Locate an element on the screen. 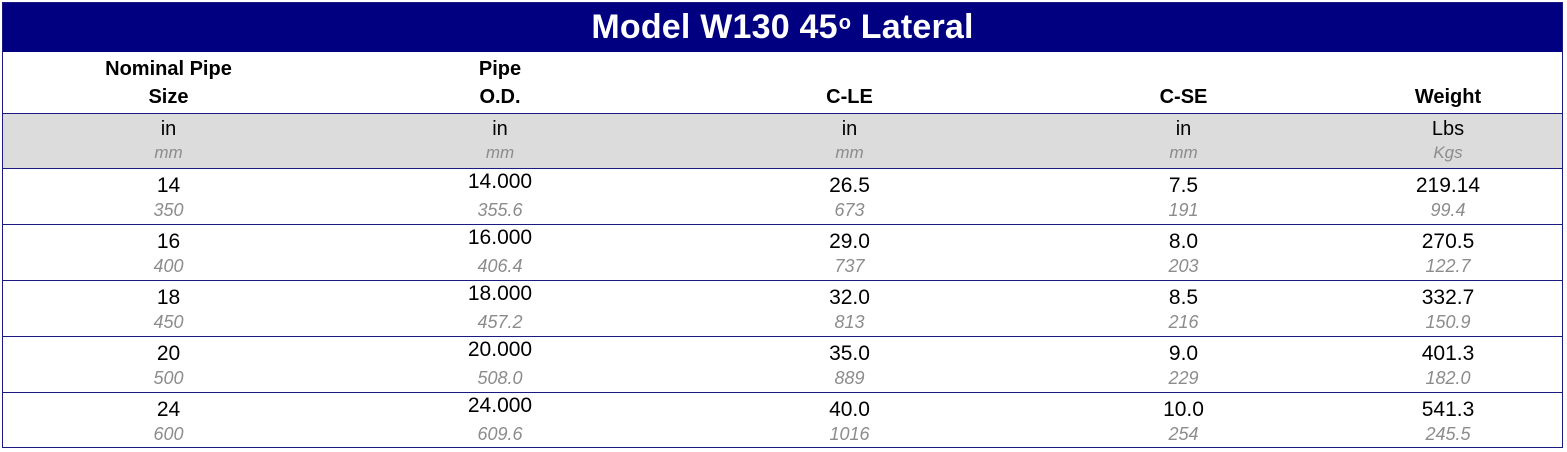 The image size is (1567, 452). header-line2: C-LE is located at coordinates (849, 97).